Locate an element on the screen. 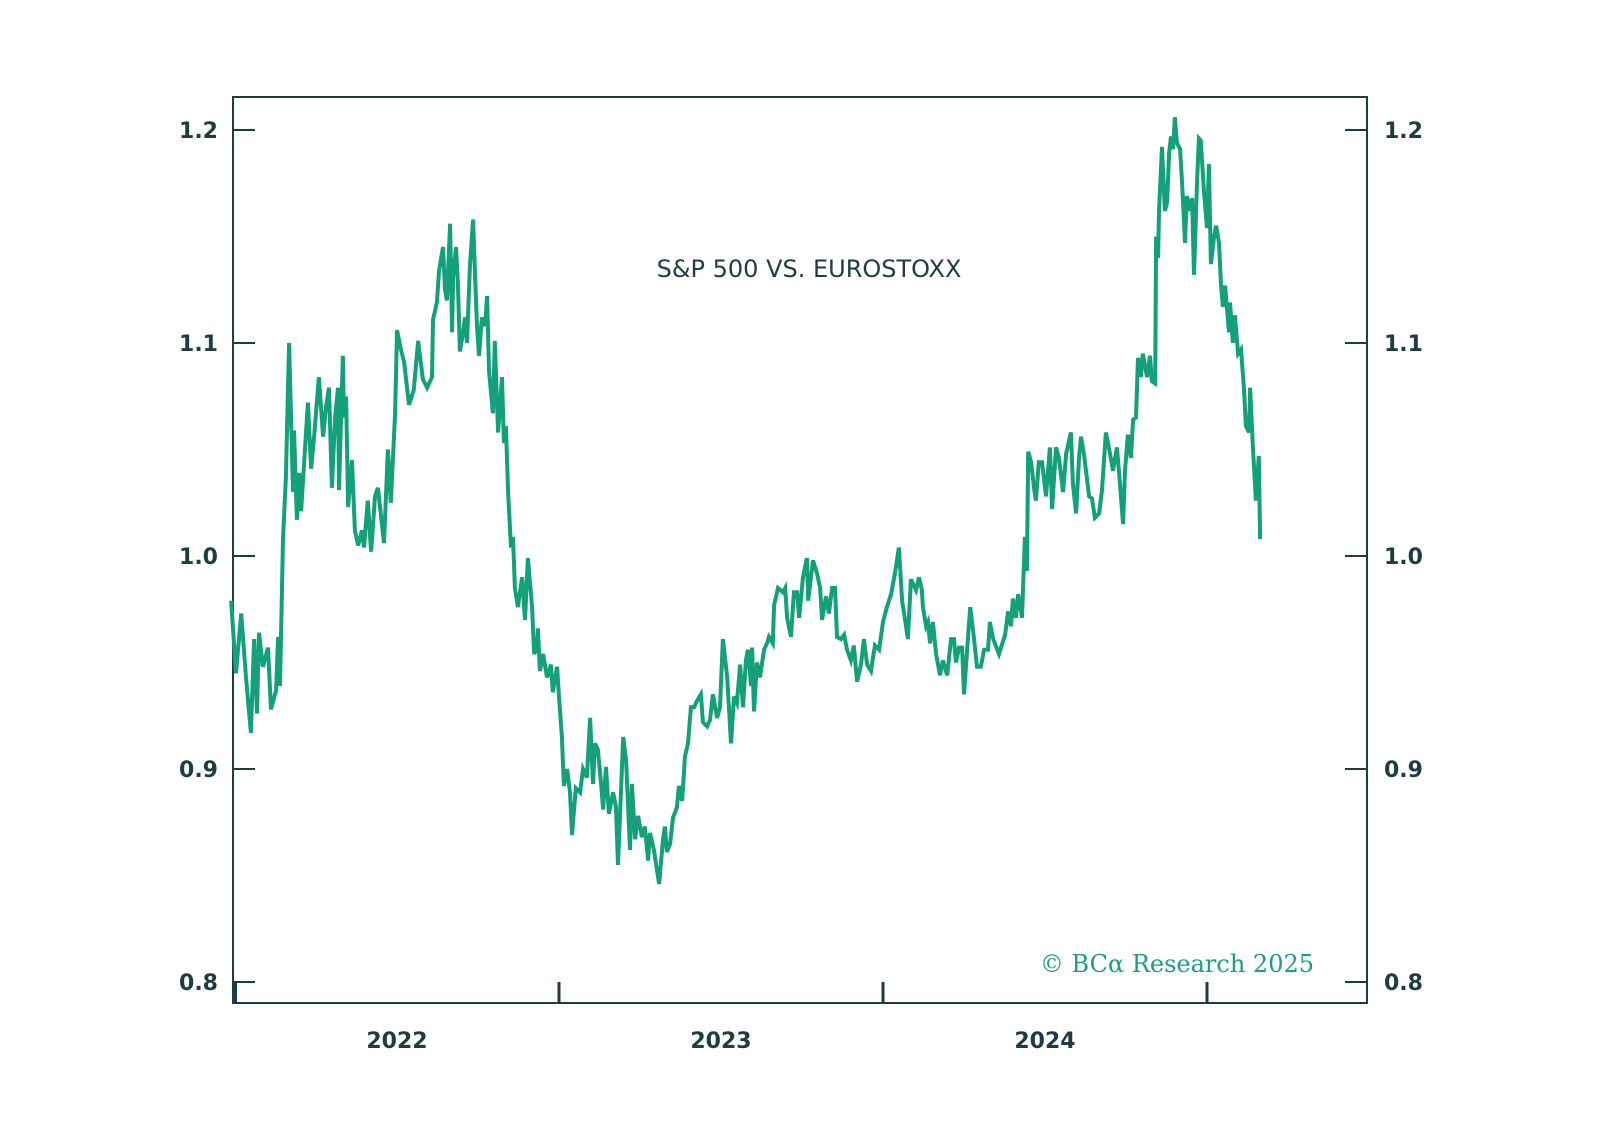  y-tick-label-right: 1.2 is located at coordinates (1403, 131).